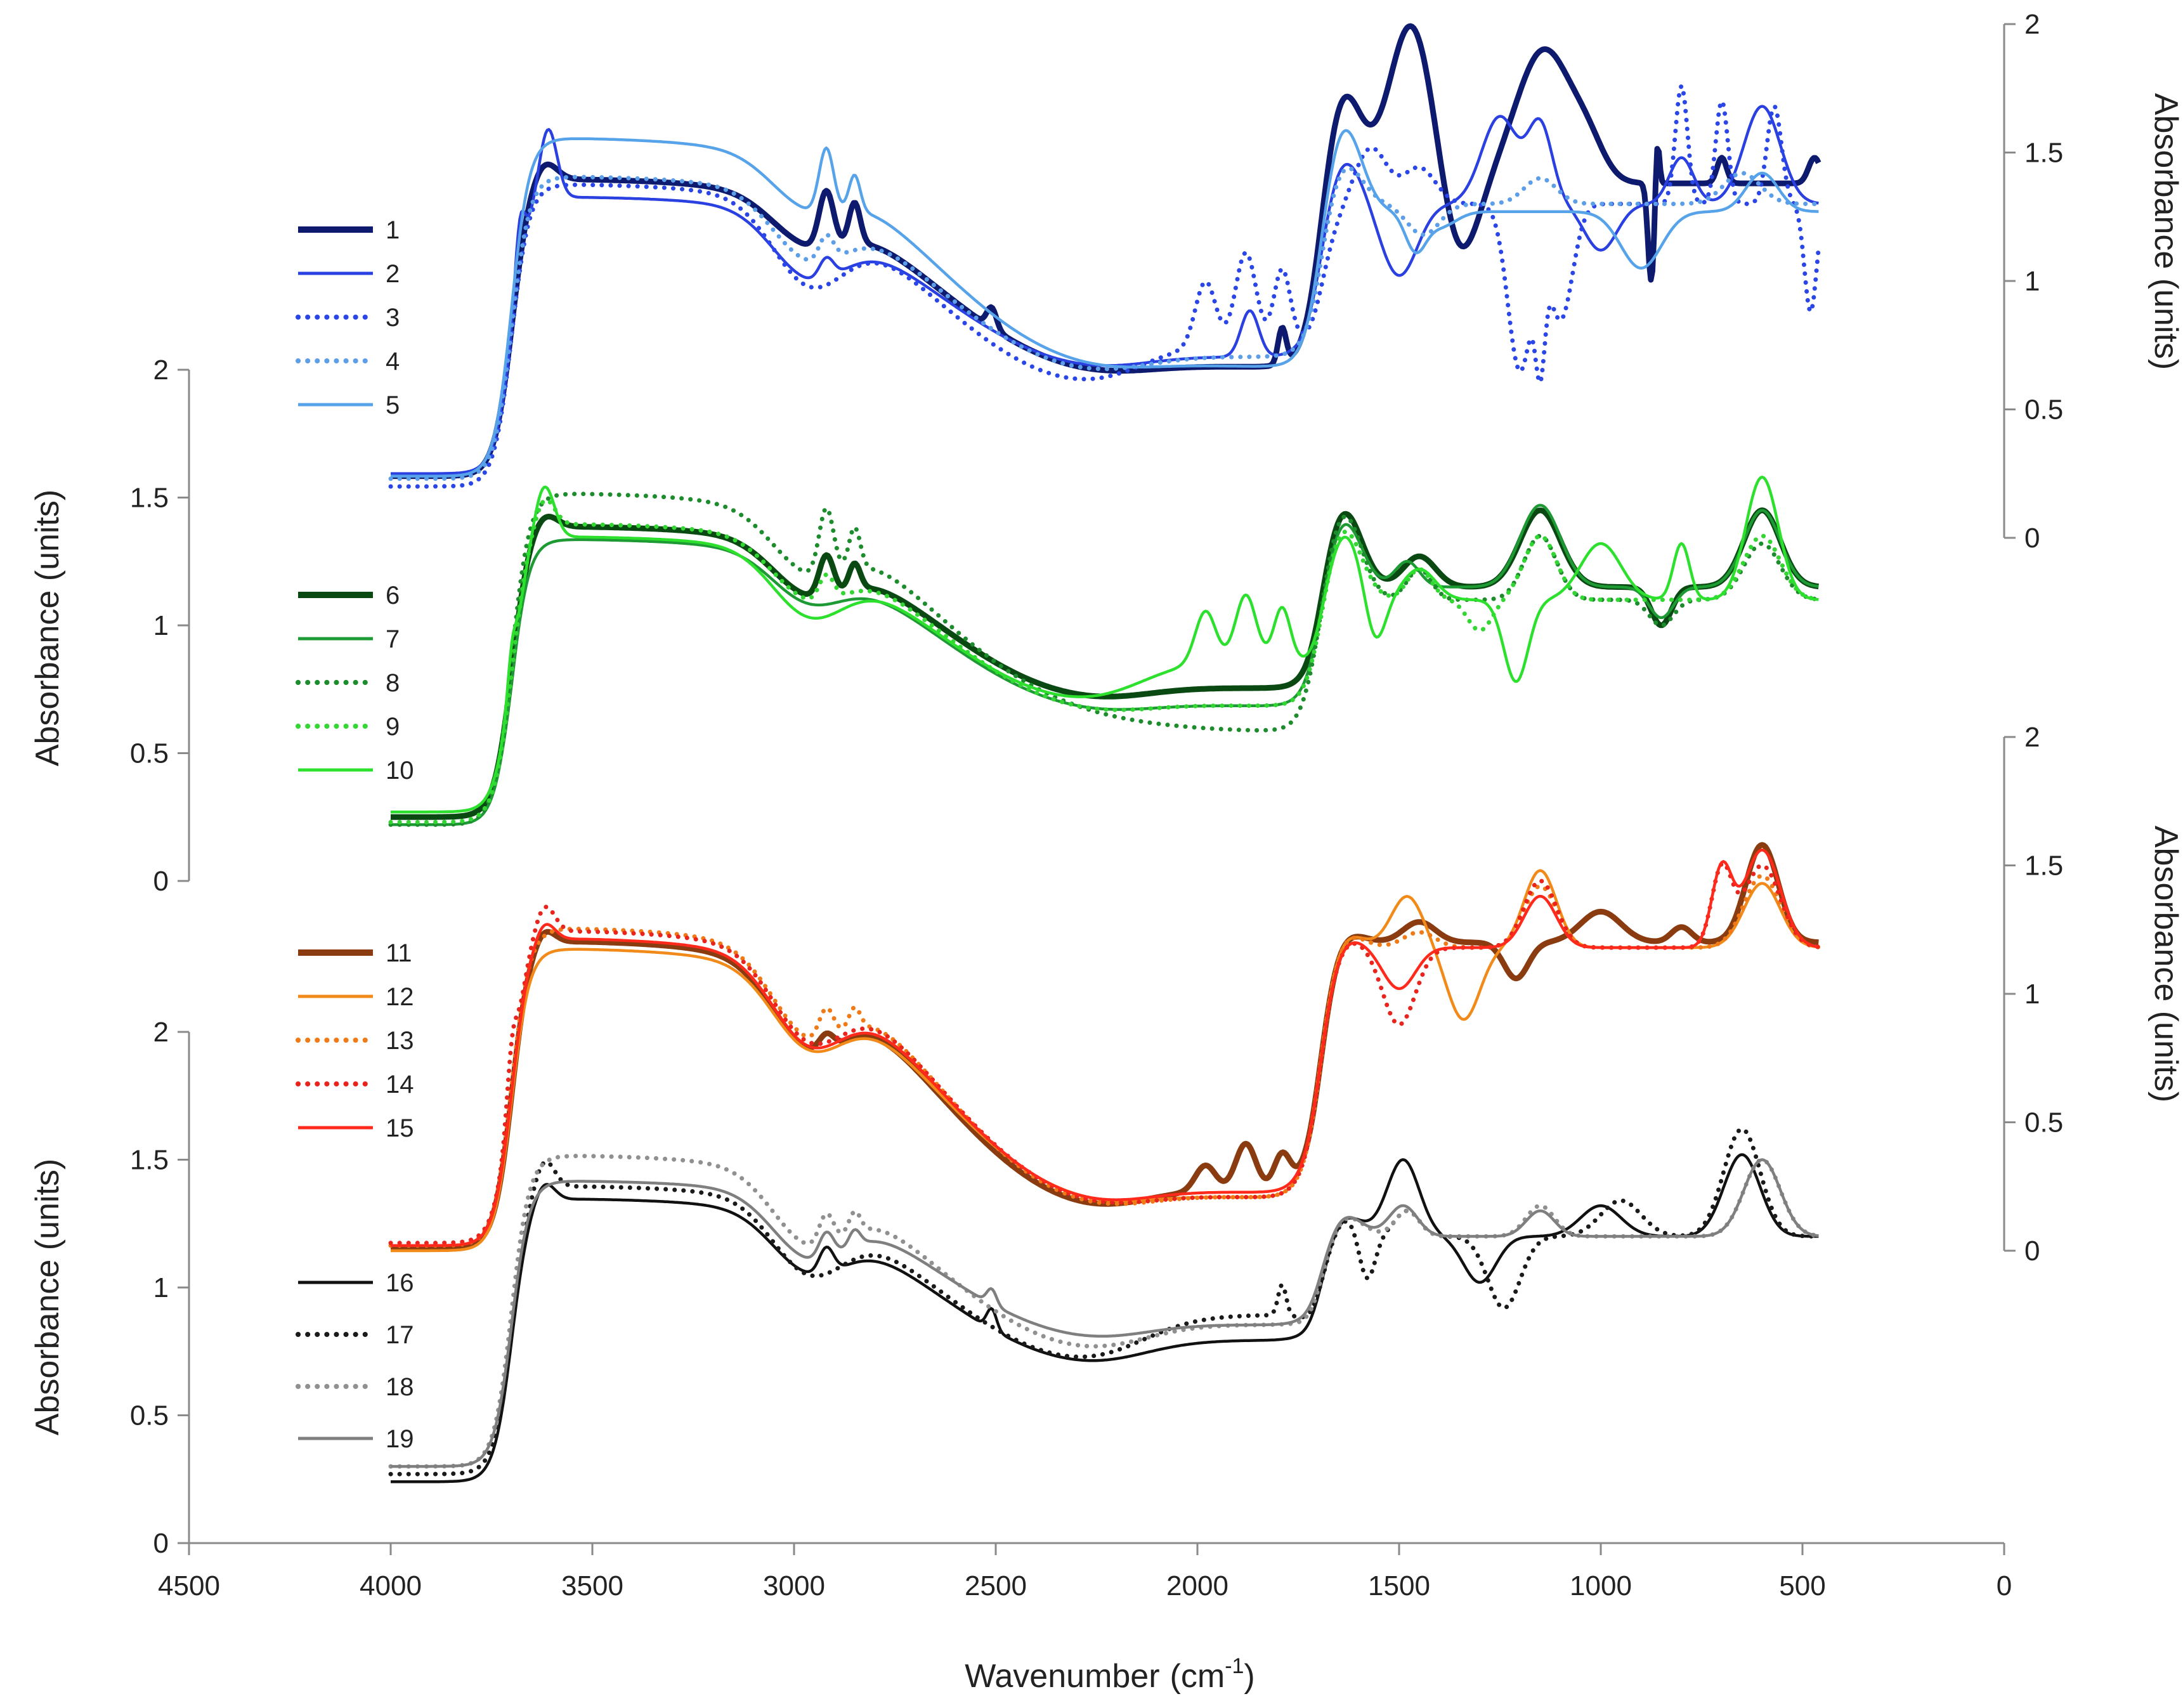  I want to click on legend-label: 3, so click(393, 318).